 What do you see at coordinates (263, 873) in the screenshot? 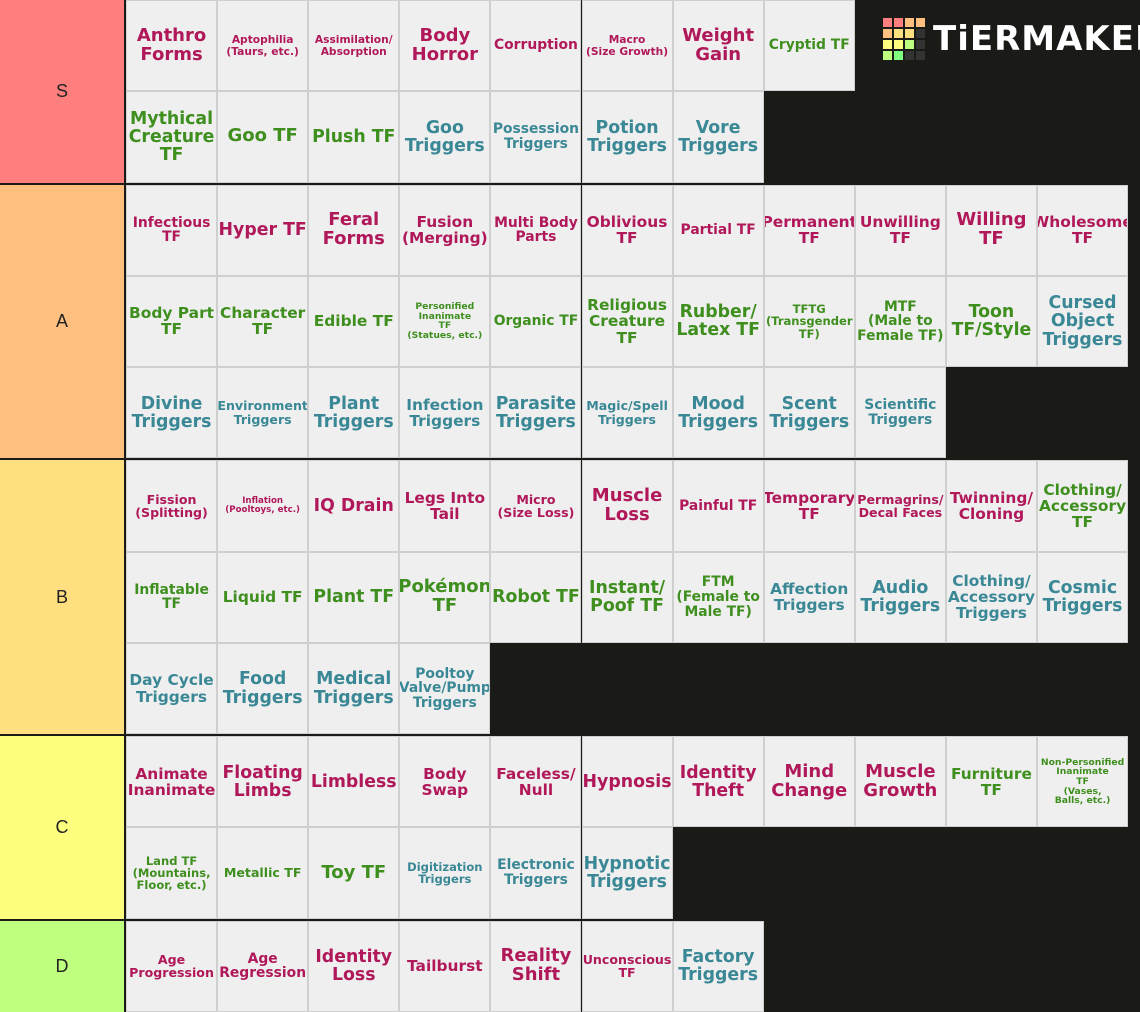
I see `tier-item: Metallic TF` at bounding box center [263, 873].